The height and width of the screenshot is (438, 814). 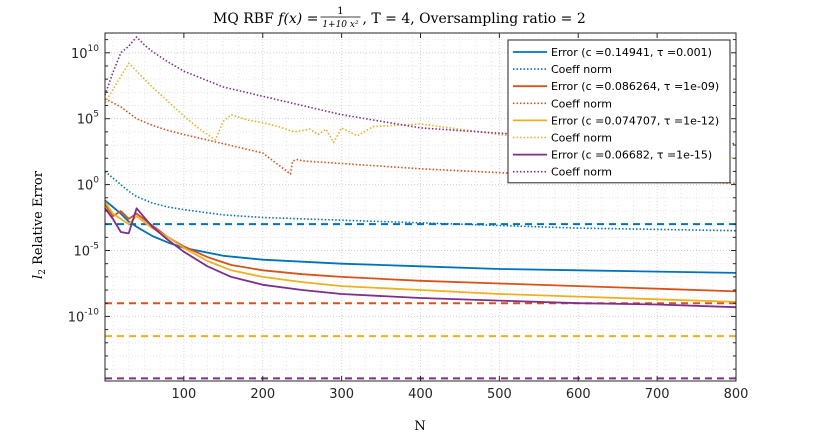 What do you see at coordinates (297, 19) in the screenshot?
I see `title-fx: f(x) =` at bounding box center [297, 19].